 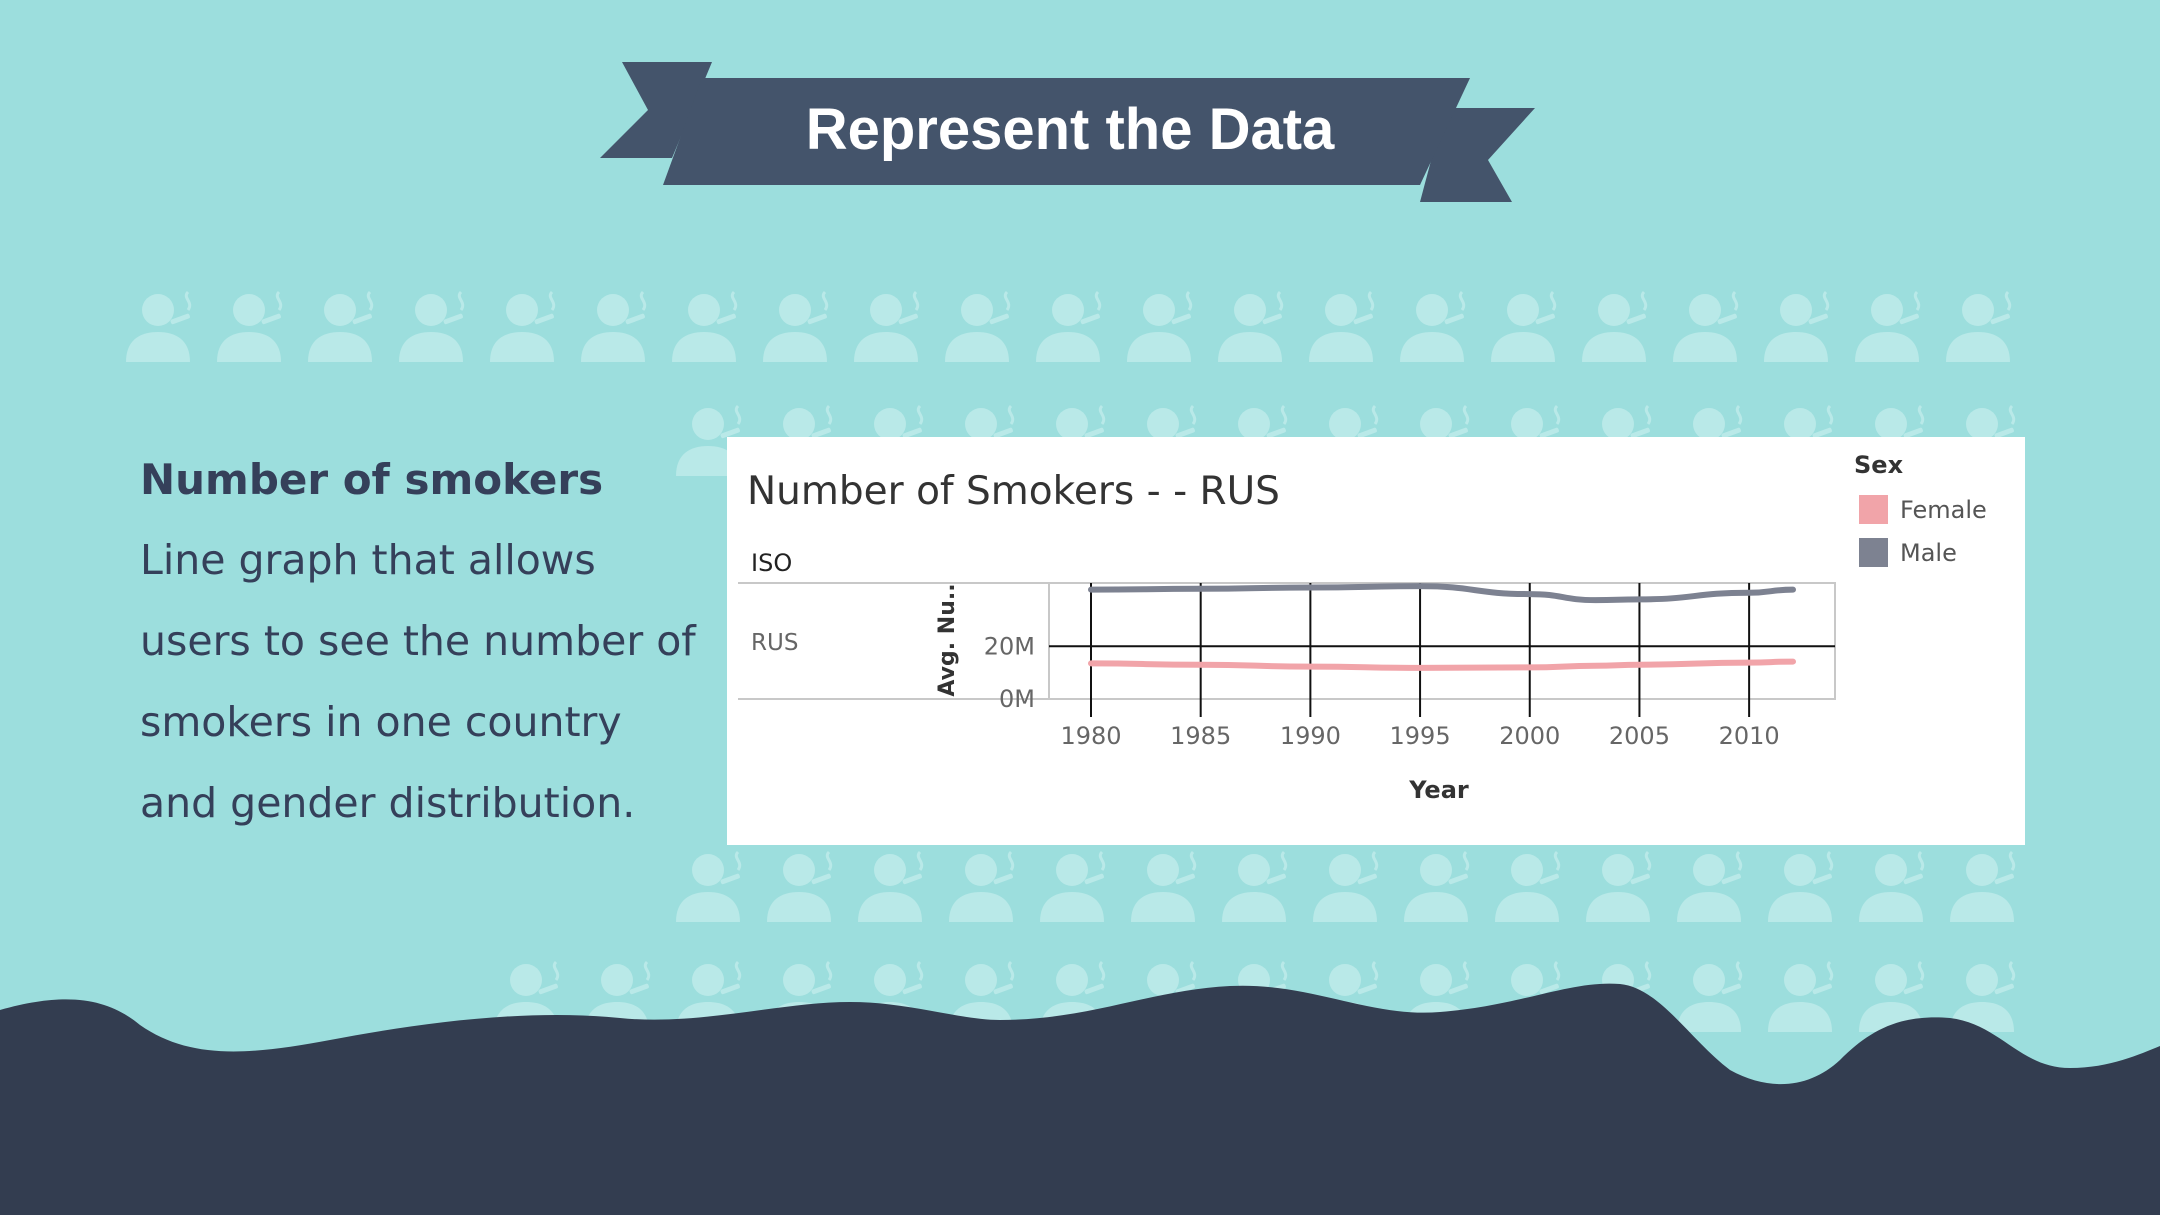 I want to click on row-header: ISO, so click(x=771, y=563).